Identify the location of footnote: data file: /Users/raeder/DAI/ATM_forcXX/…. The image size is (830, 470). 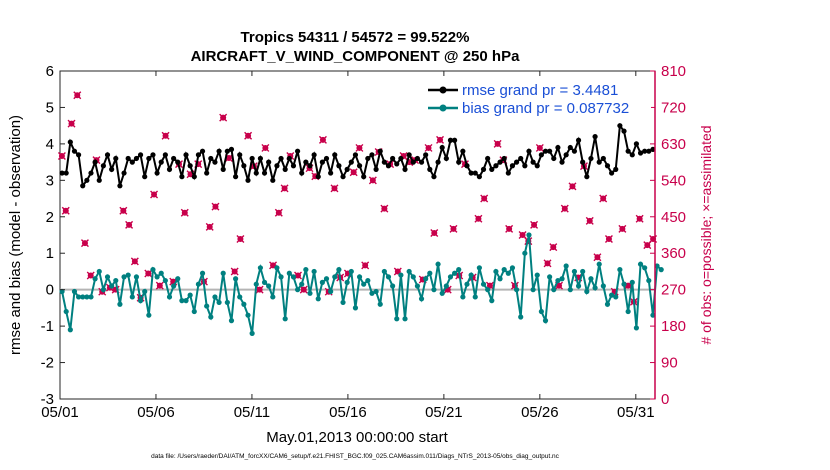
(355, 456).